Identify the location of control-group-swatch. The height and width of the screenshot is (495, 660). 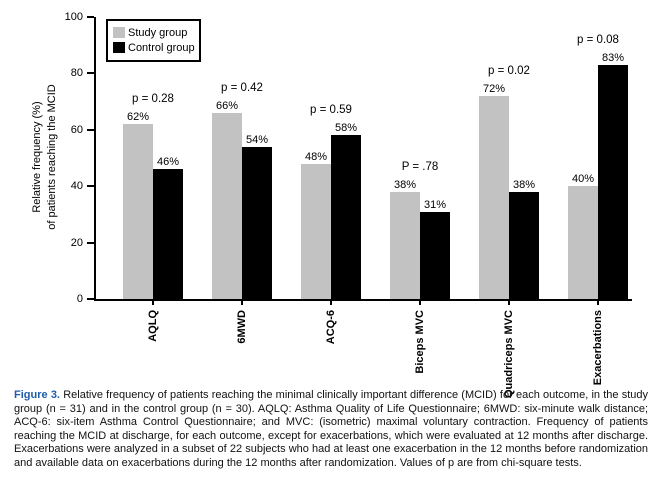
(119, 47).